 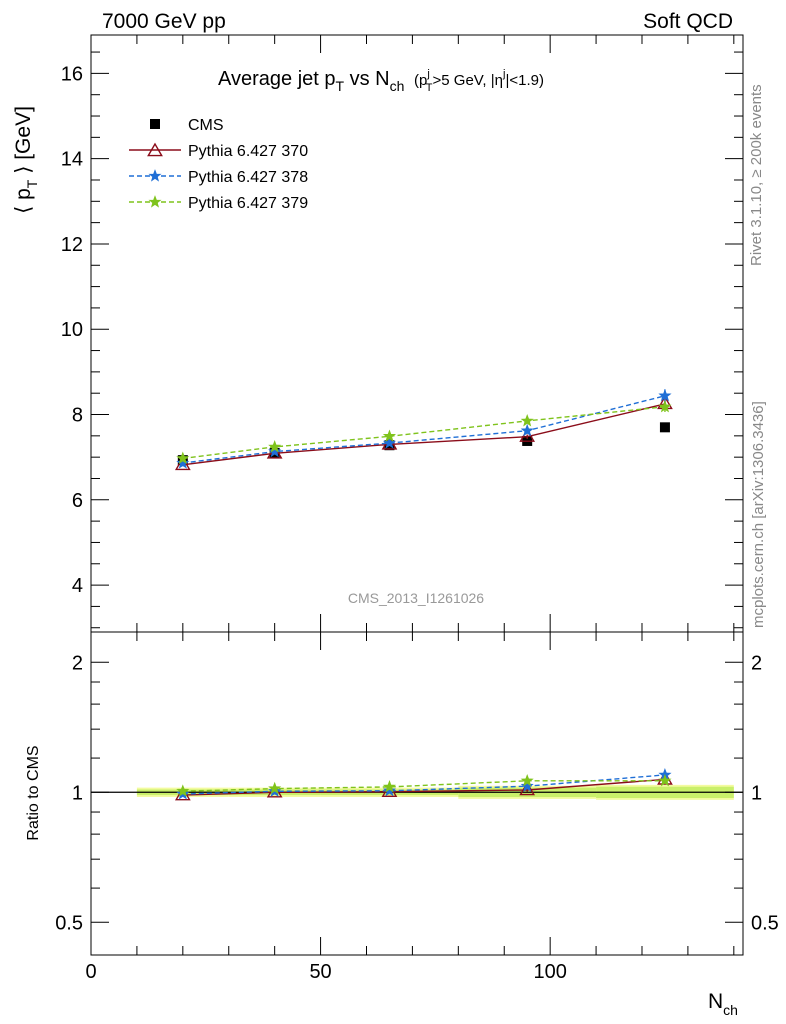 What do you see at coordinates (715, 1001) in the screenshot?
I see `xlabel-main: N` at bounding box center [715, 1001].